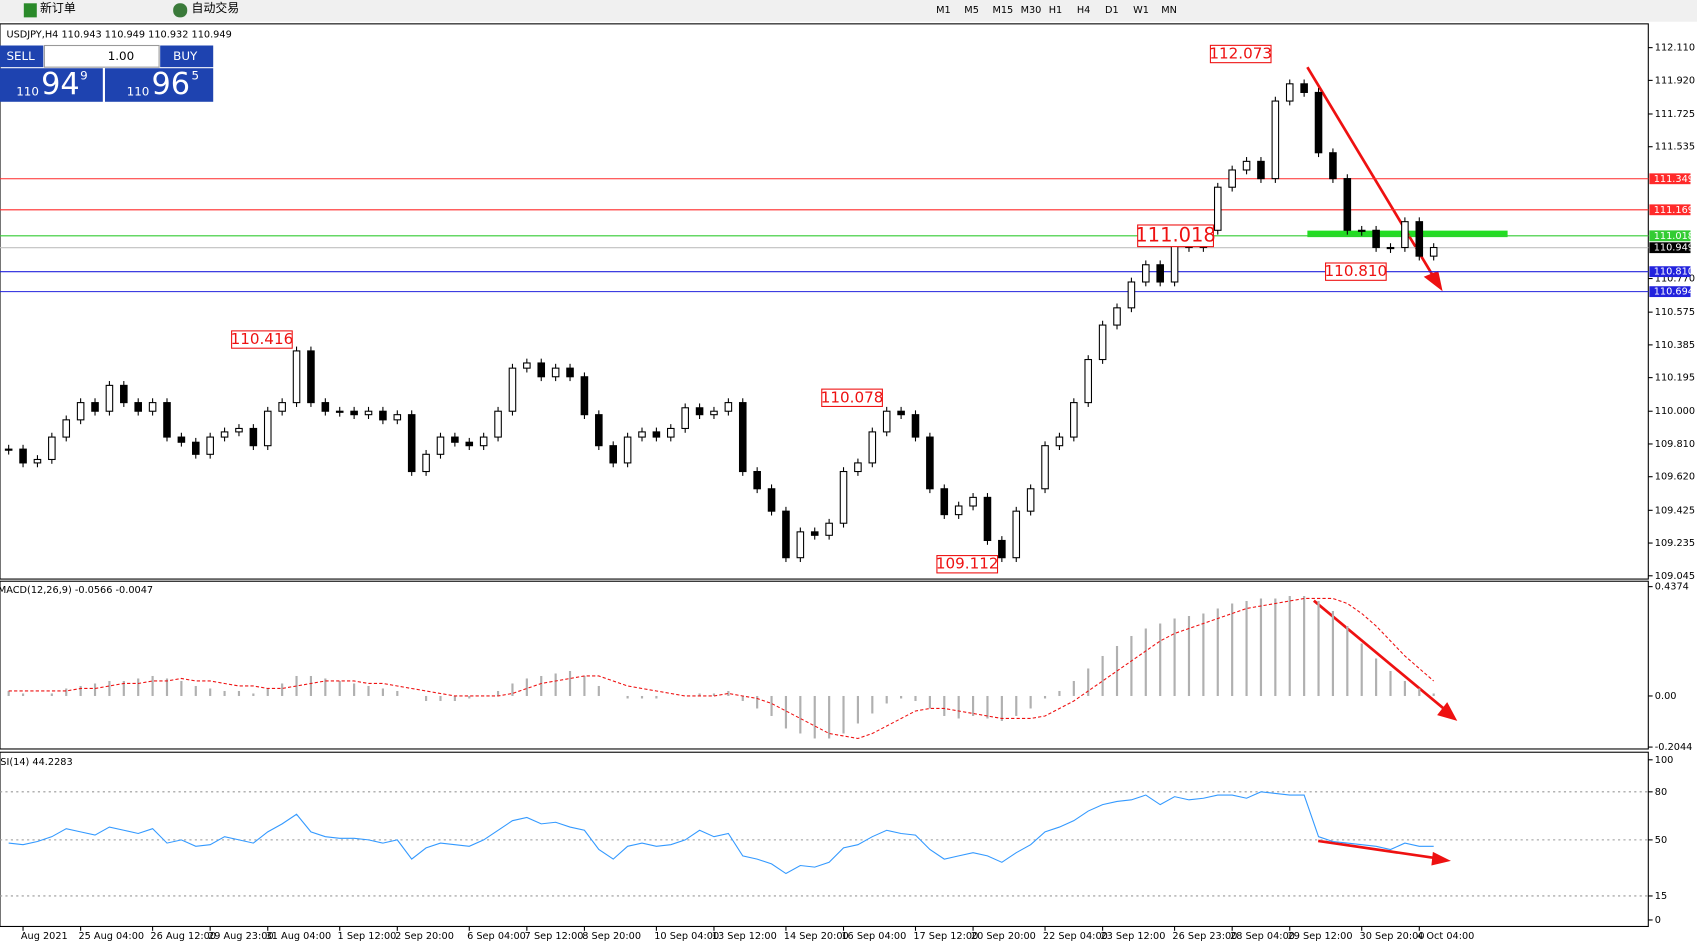 This screenshot has width=1697, height=946. I want to click on lot-input, so click(101, 56).